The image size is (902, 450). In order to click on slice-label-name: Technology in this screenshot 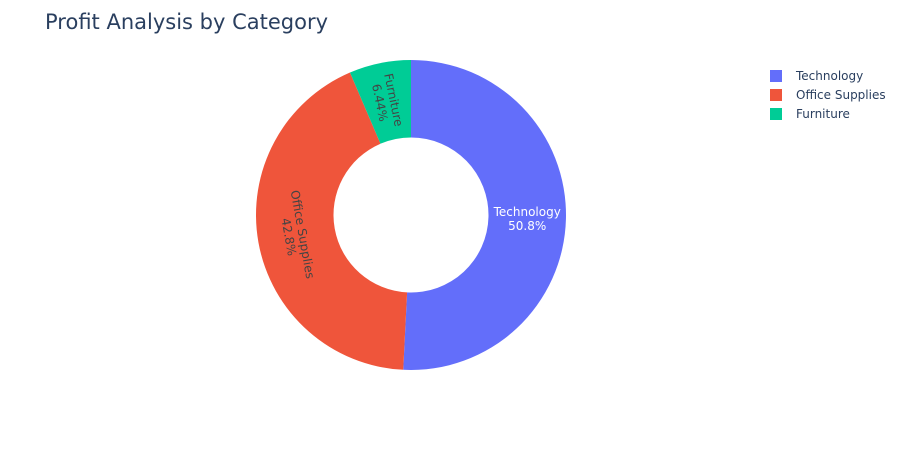, I will do `click(527, 212)`.